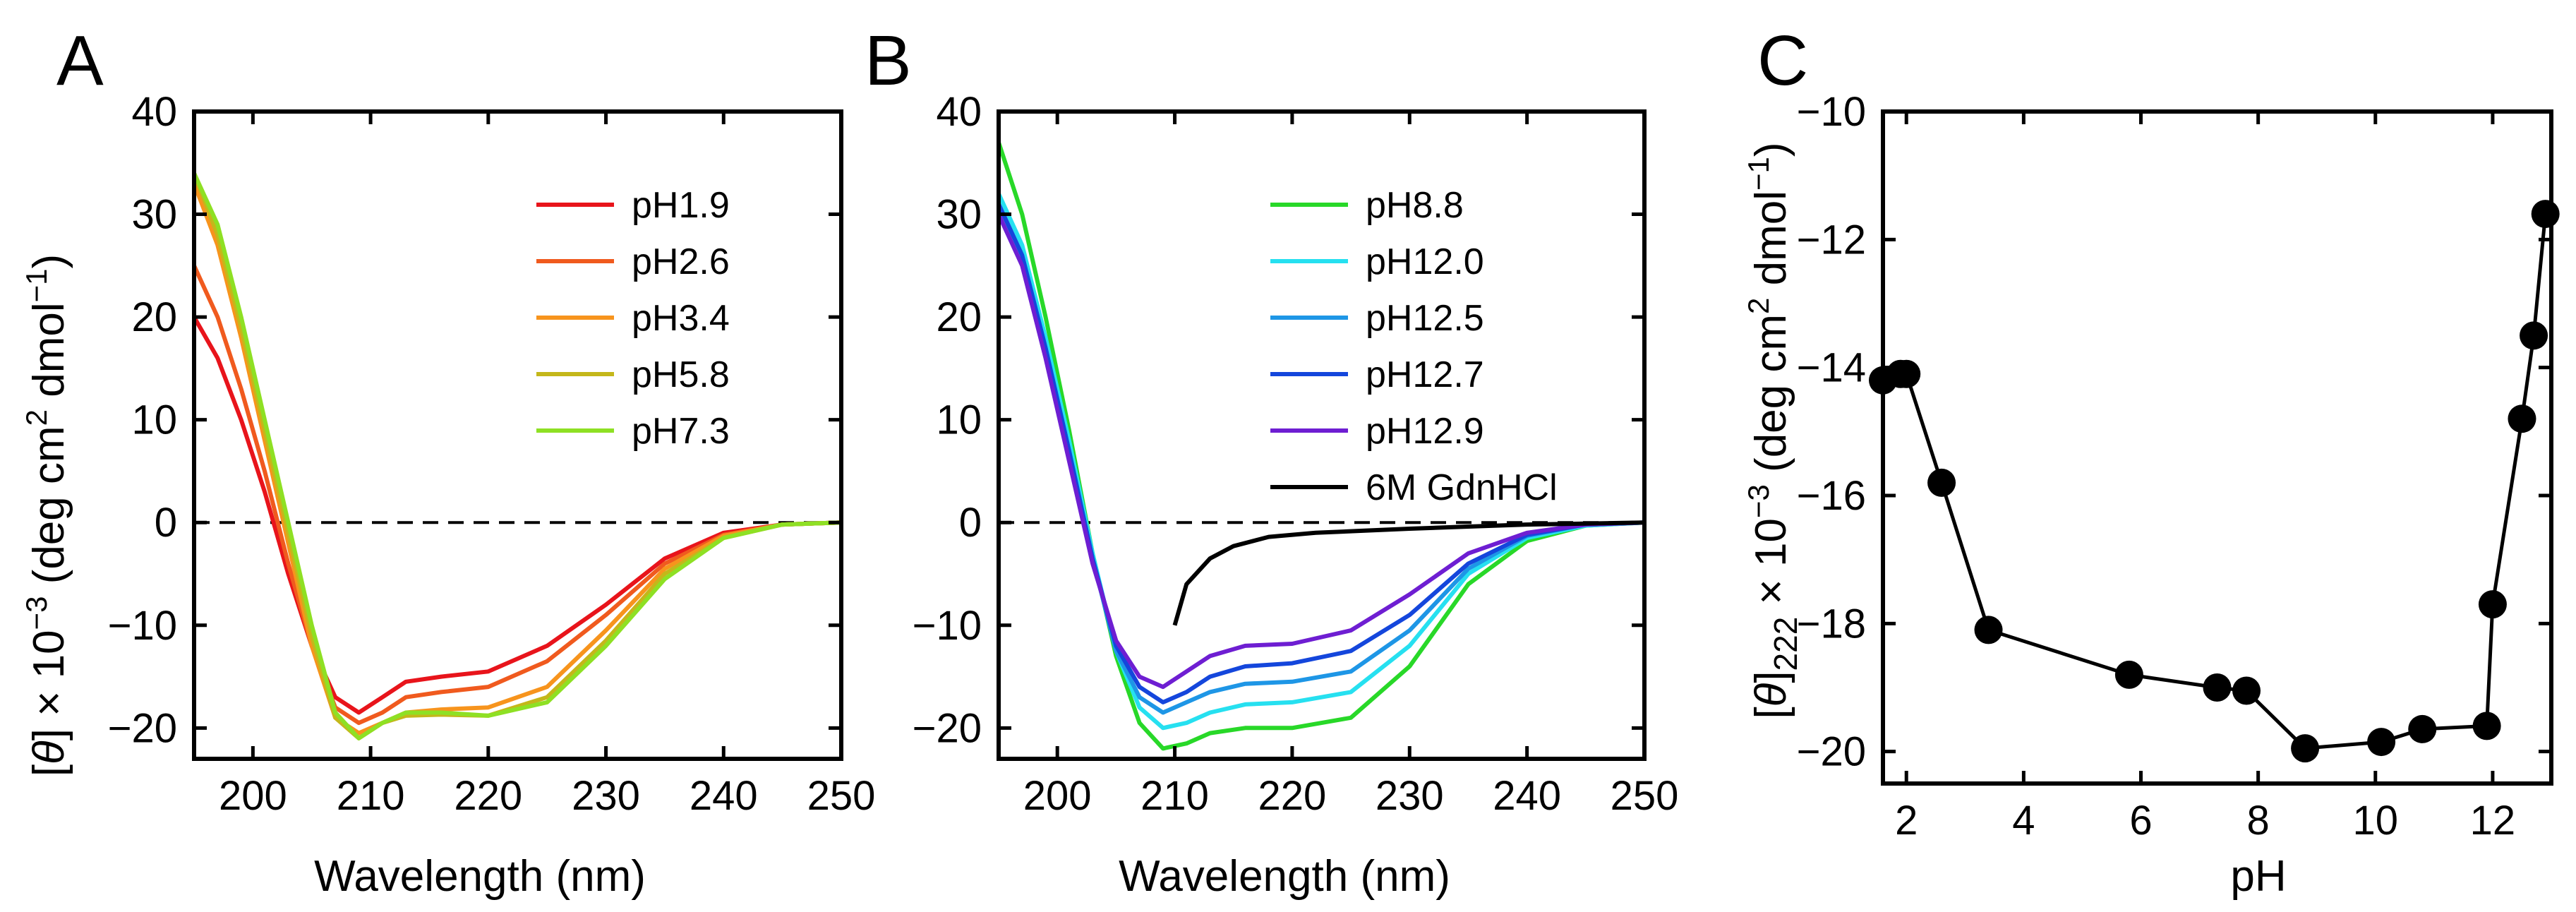 This screenshot has height=912, width=2576. I want to click on legend-label-ph12-5: pH12.5, so click(1425, 319).